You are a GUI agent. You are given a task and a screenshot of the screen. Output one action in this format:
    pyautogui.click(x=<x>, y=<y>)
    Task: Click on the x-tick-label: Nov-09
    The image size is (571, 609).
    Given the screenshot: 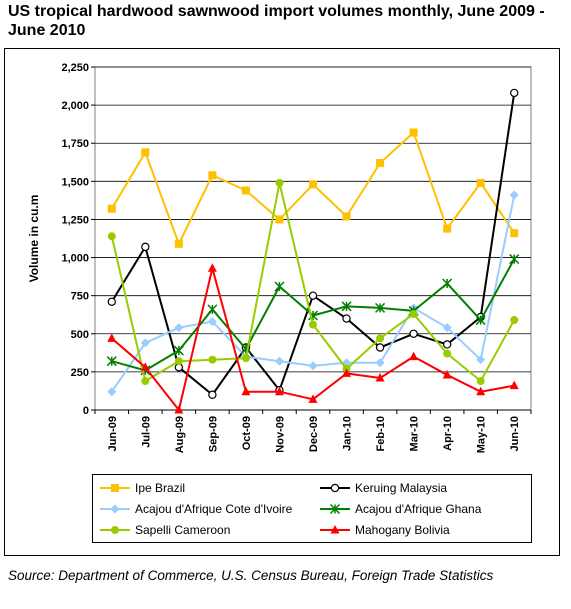 What is the action you would take?
    pyautogui.click(x=280, y=434)
    